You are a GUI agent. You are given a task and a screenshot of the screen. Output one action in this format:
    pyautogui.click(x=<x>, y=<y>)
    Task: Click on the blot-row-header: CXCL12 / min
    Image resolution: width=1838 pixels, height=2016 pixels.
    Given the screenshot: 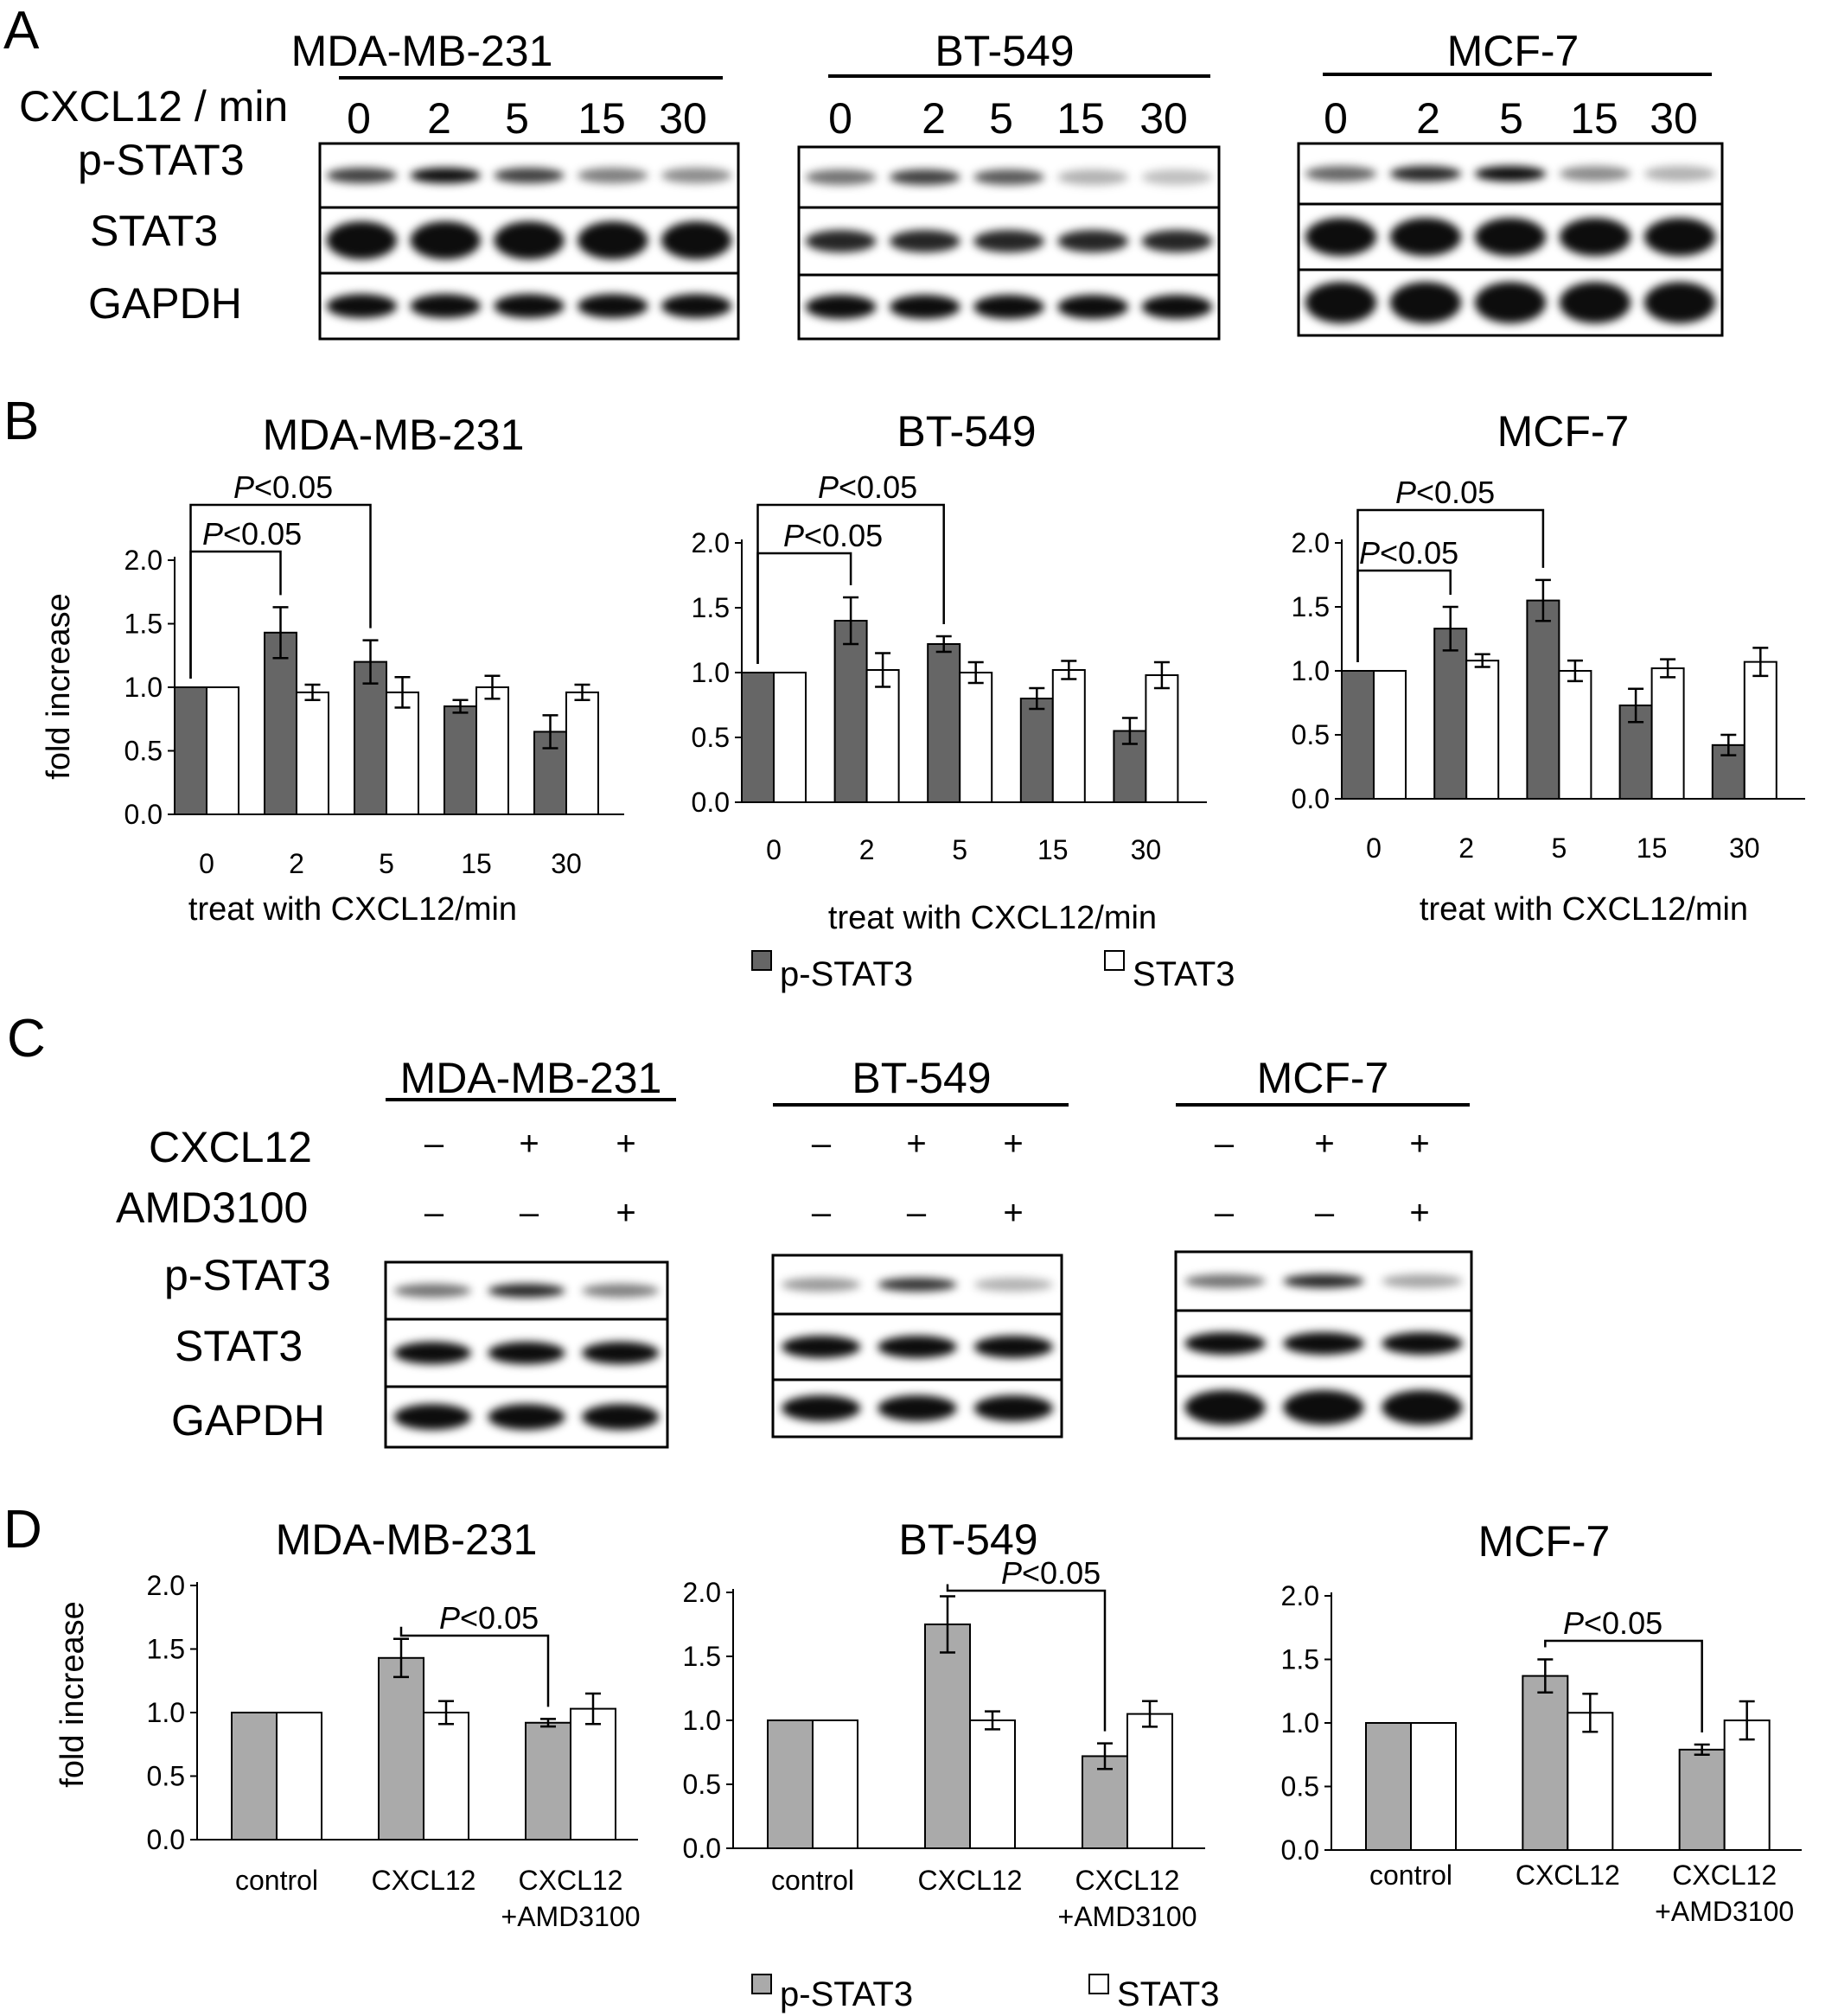 What is the action you would take?
    pyautogui.click(x=153, y=107)
    